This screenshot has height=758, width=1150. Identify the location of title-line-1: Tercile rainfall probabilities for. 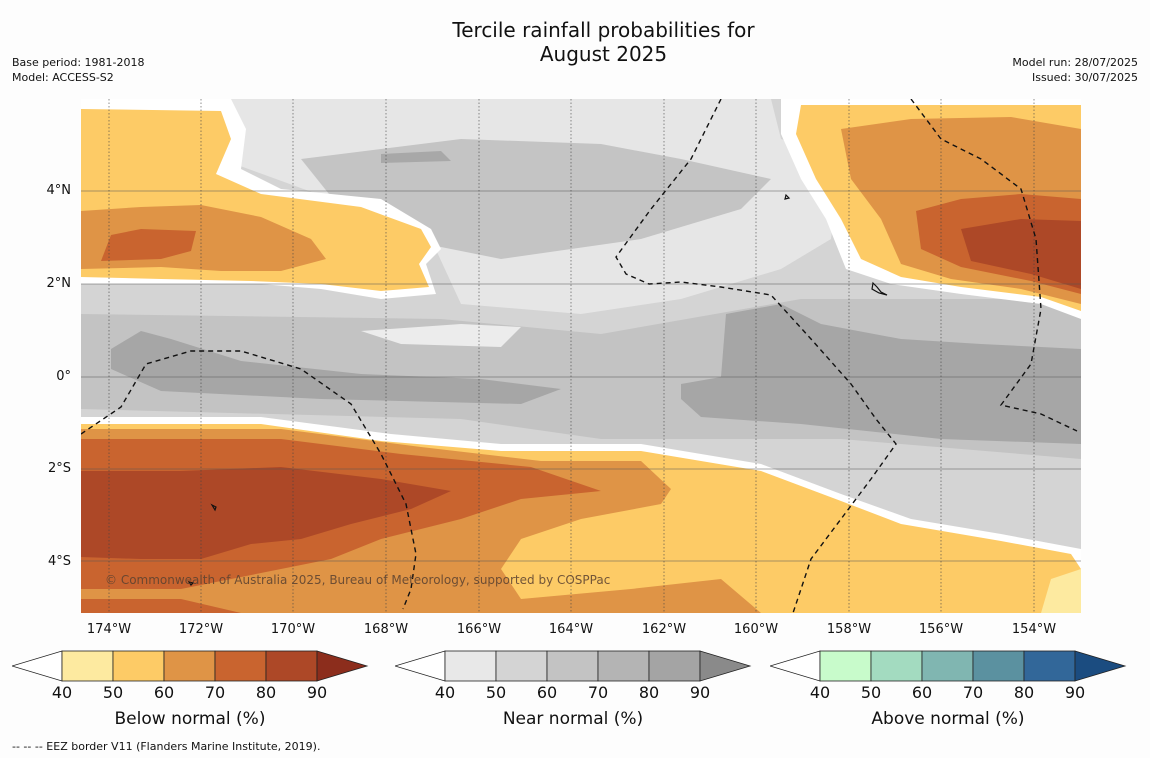
(603, 30).